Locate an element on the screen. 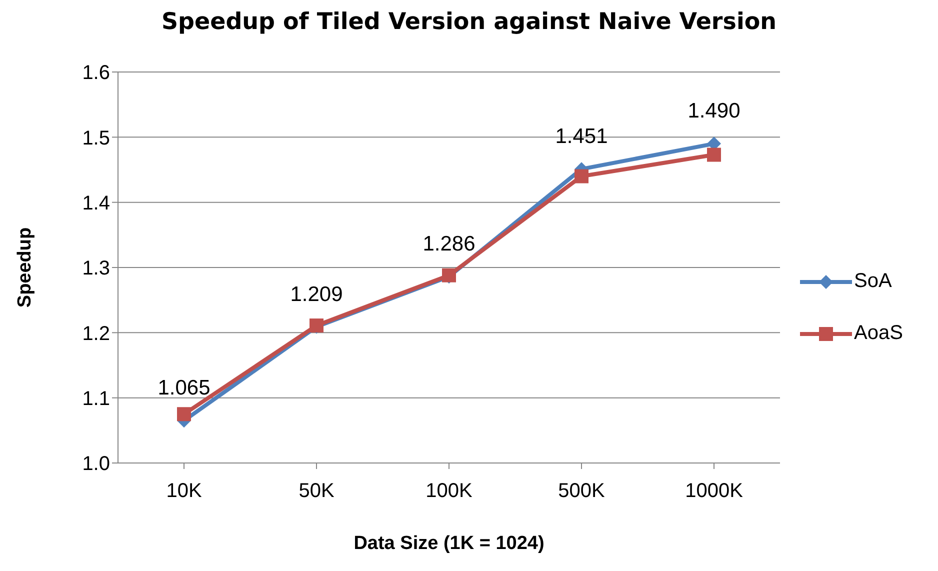 Image resolution: width=938 pixels, height=571 pixels. chart-title: Speedup of Tiled Version against Naive Version is located at coordinates (469, 22).